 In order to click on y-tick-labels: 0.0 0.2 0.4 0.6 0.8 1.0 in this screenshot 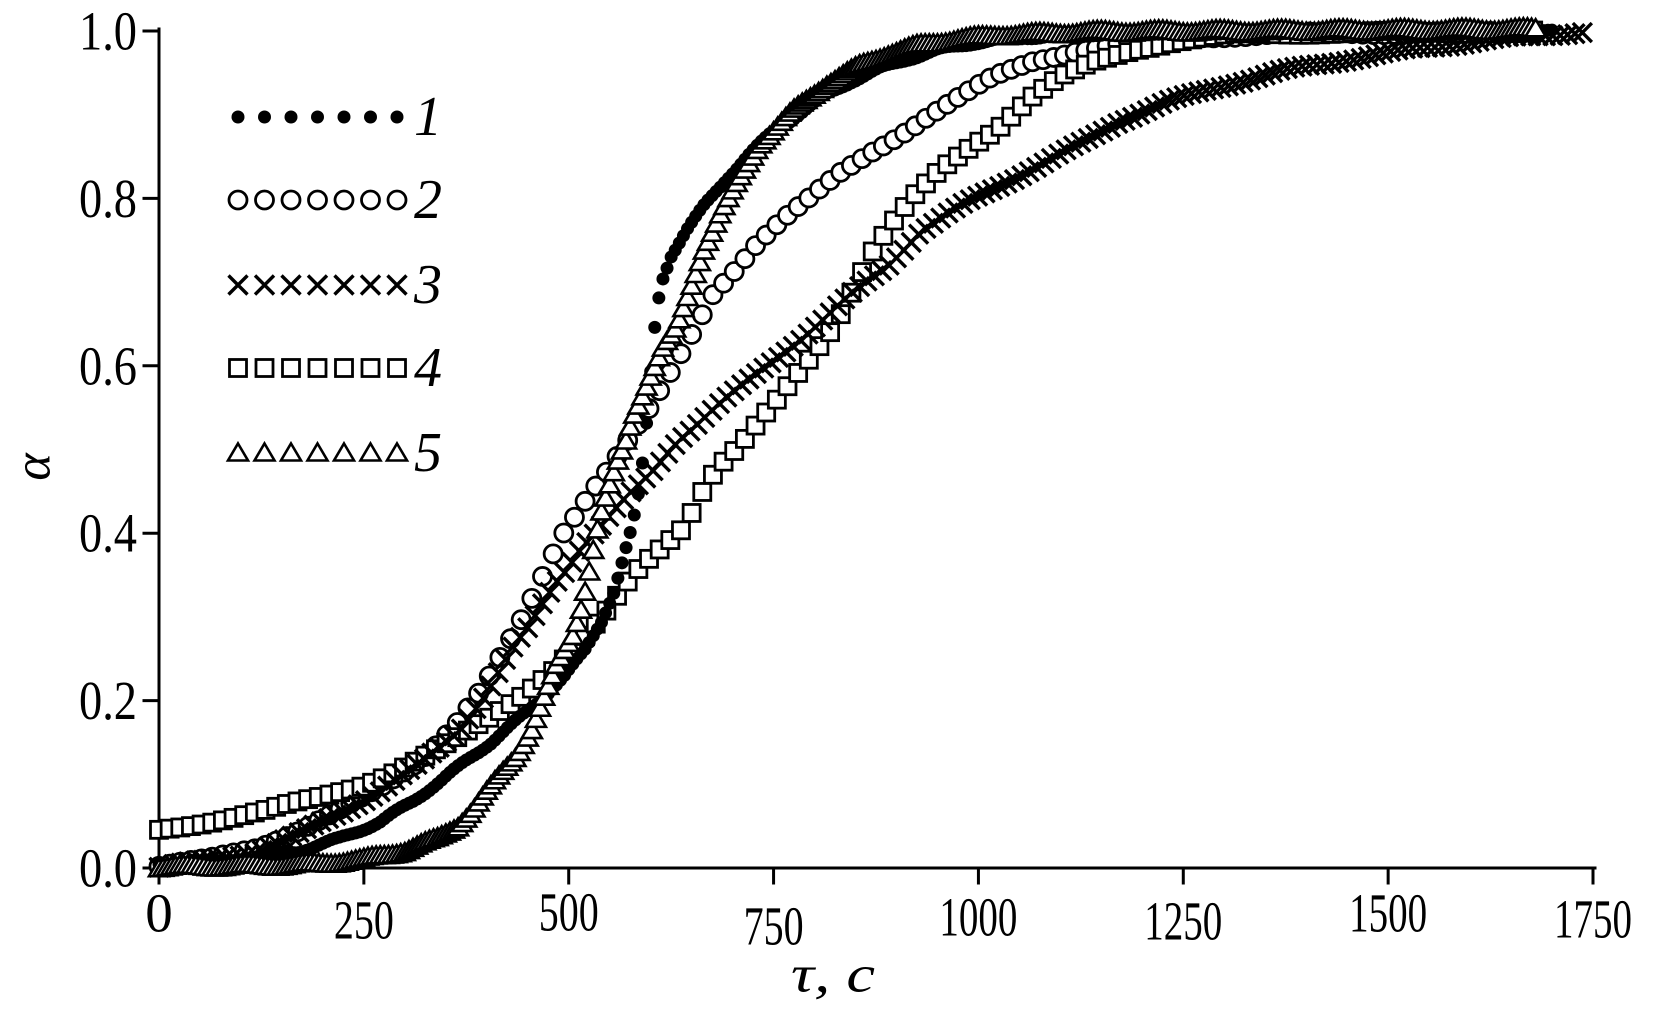, I will do `click(108, 450)`.